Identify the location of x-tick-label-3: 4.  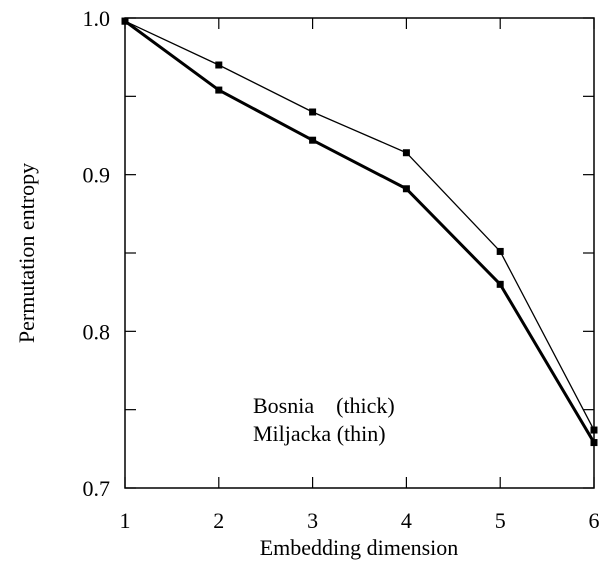
(406, 520).